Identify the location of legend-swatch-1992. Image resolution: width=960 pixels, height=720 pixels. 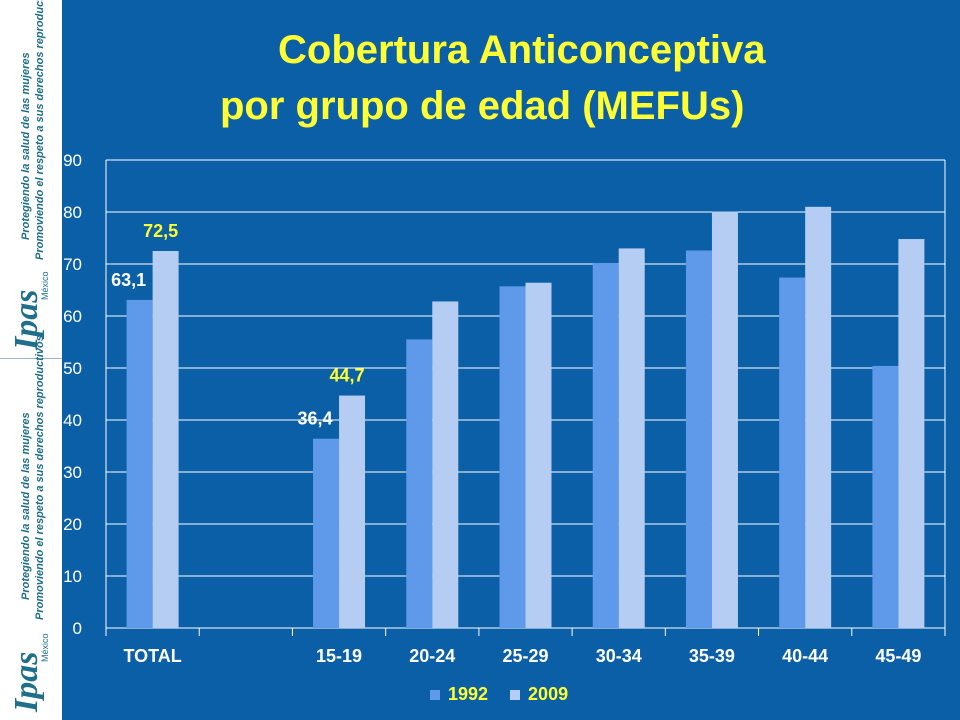
(435, 694).